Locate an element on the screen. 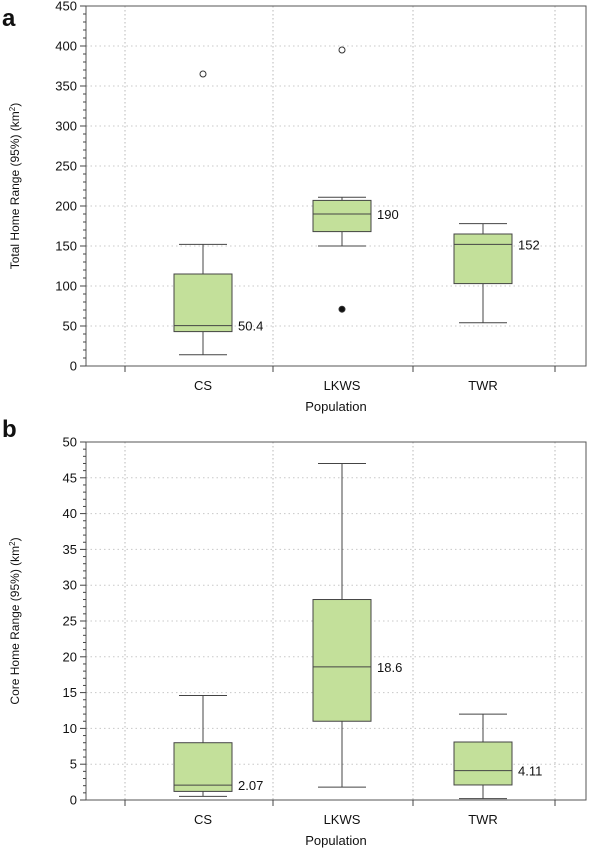 The image size is (596, 855). y-tick-label: 30 is located at coordinates (70, 585).